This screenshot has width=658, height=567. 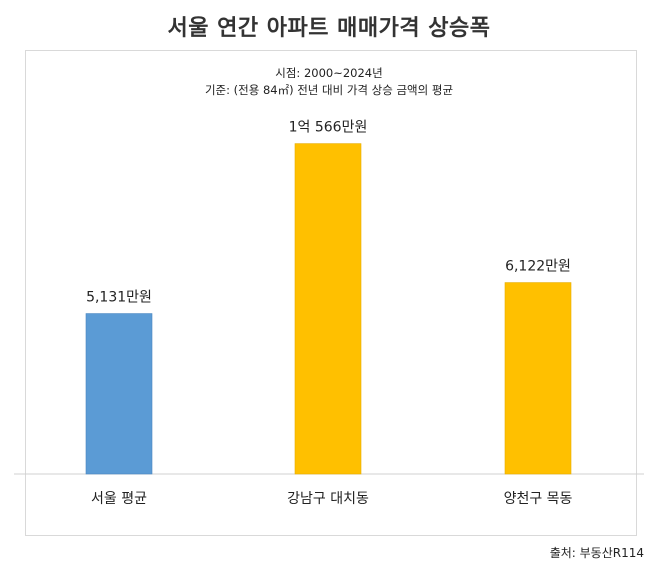 What do you see at coordinates (538, 267) in the screenshot?
I see `data-label-3: 6,122만원` at bounding box center [538, 267].